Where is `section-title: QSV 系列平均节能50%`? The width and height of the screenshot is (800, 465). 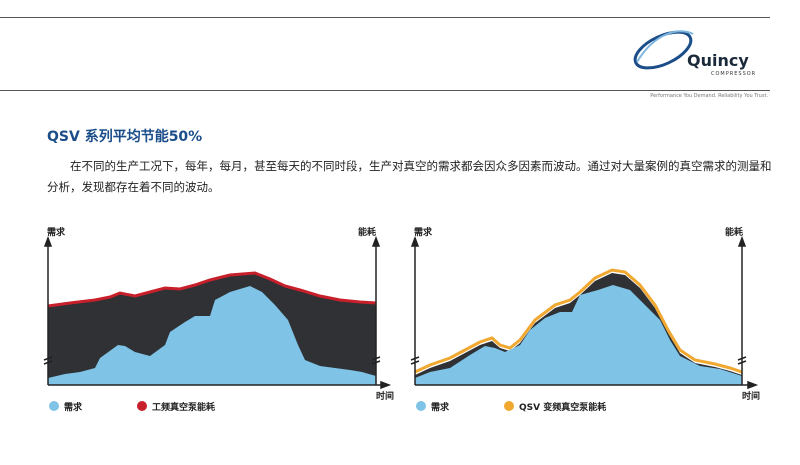 section-title: QSV 系列平均节能50% is located at coordinates (125, 137).